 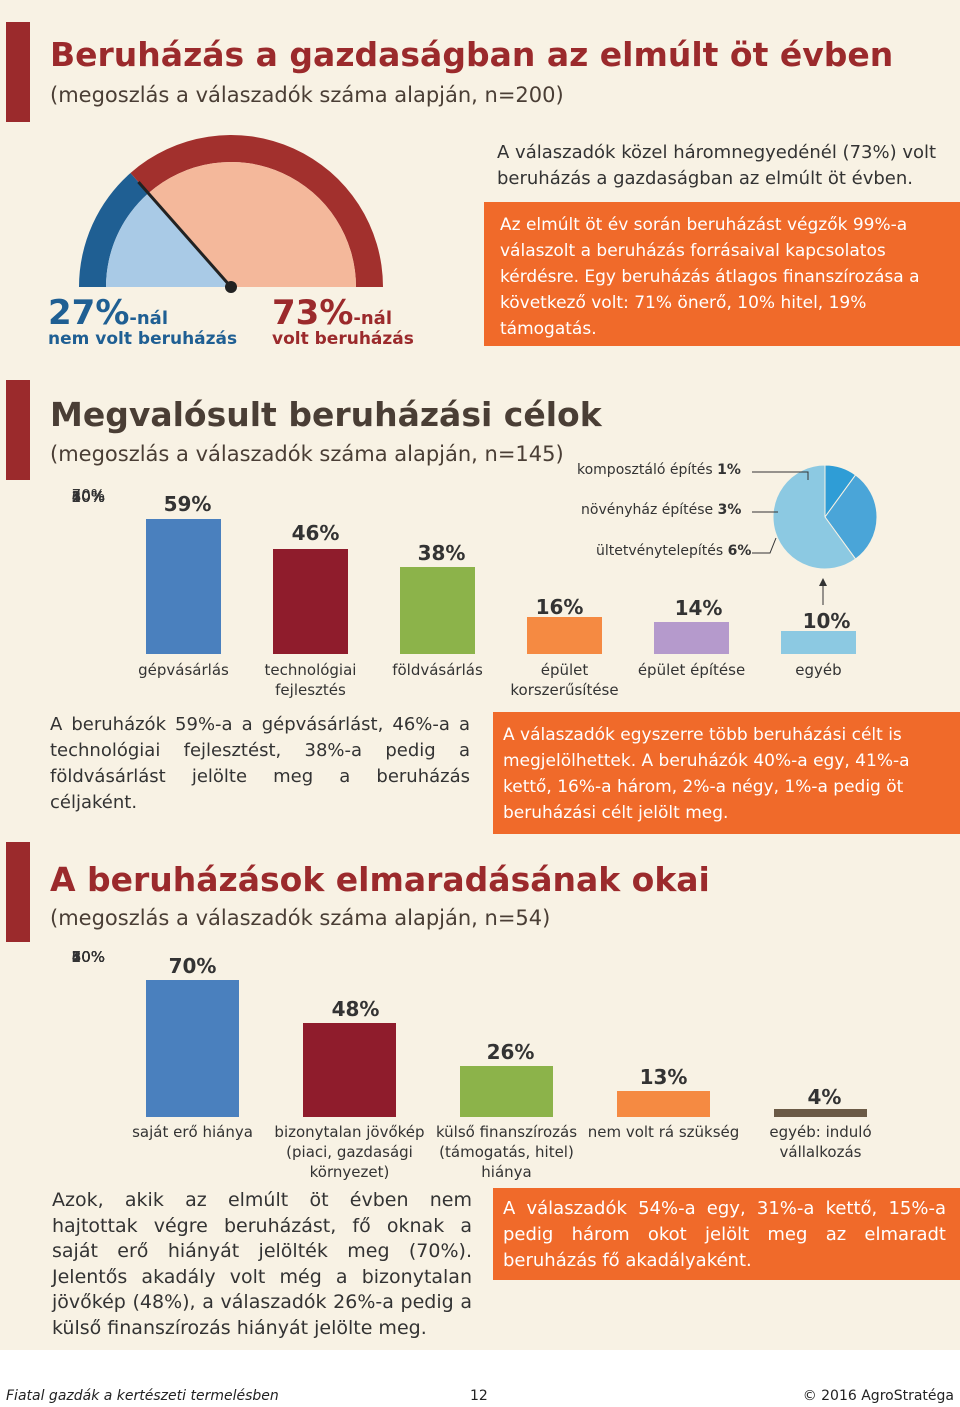 What do you see at coordinates (820, 1142) in the screenshot?
I see `reasons-category-label: egyéb: induló vállalkozás` at bounding box center [820, 1142].